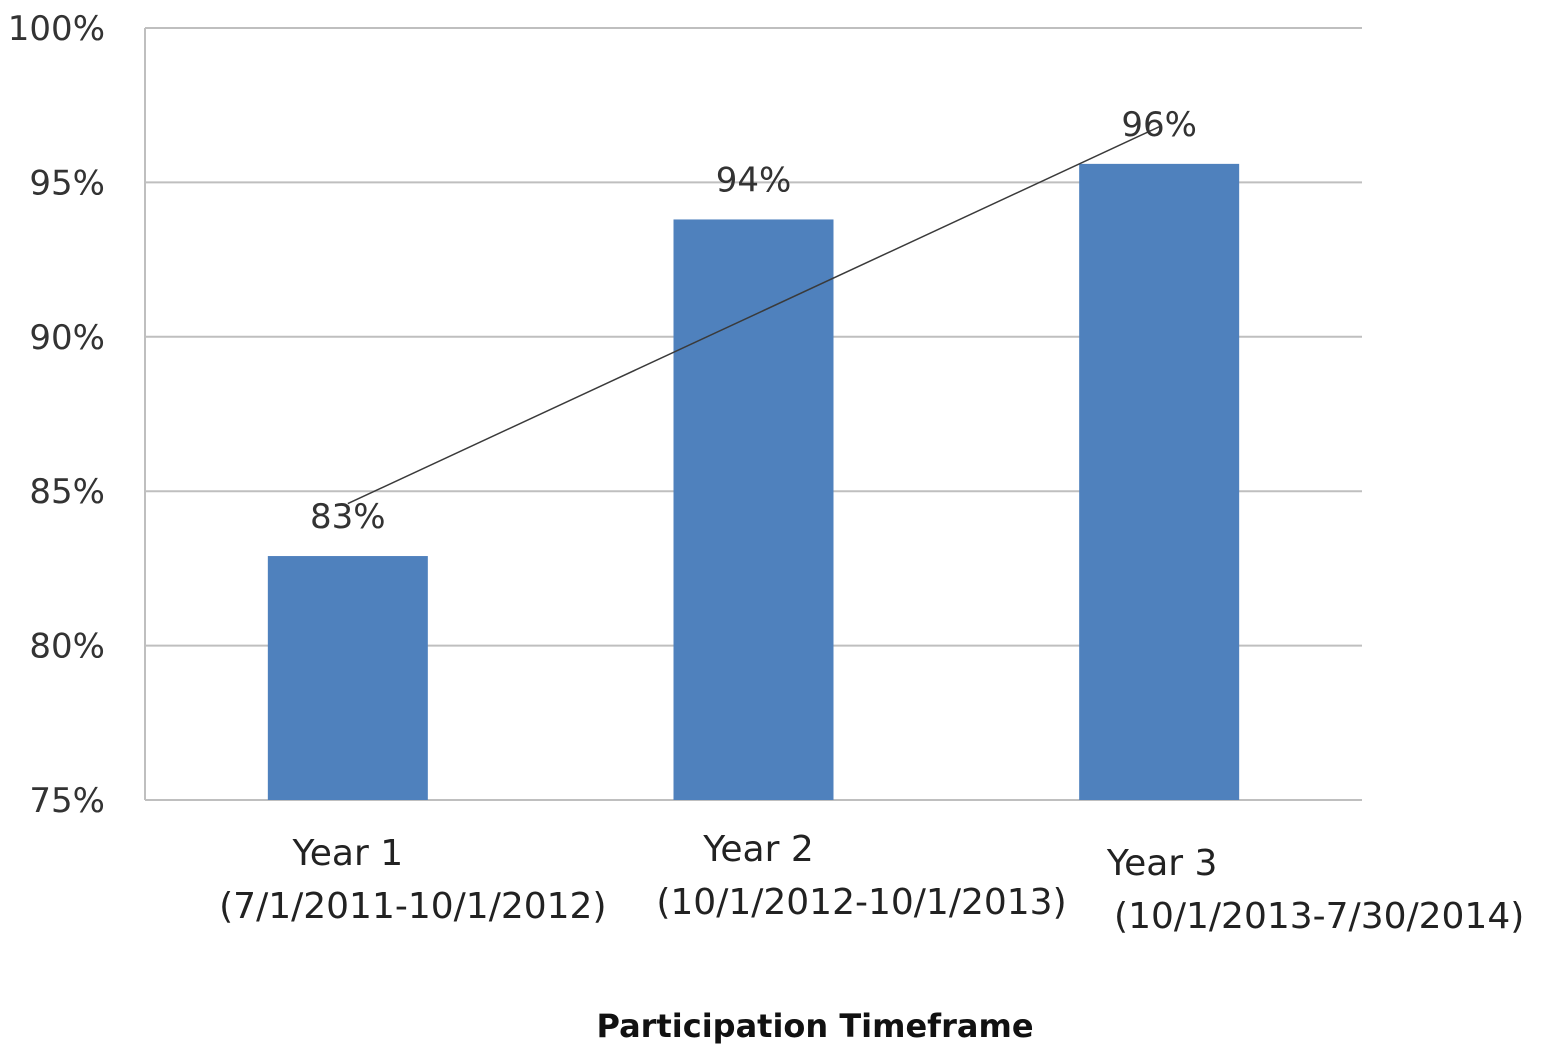  I want to click on category-label-line1: Year 1, so click(348, 853).